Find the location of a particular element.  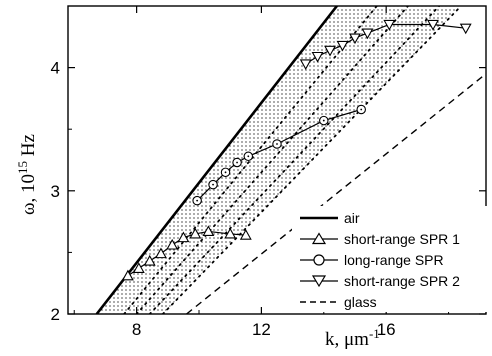

y-tick-label: 3 is located at coordinates (55, 191).